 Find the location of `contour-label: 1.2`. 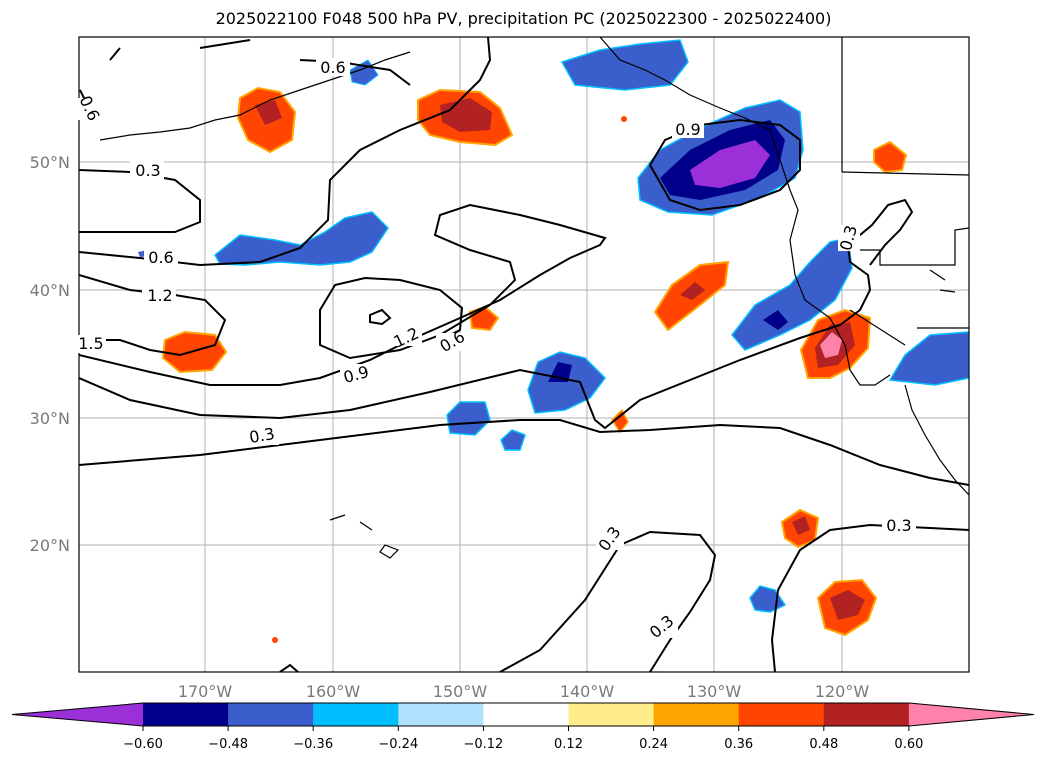

contour-label: 1.2 is located at coordinates (159, 295).